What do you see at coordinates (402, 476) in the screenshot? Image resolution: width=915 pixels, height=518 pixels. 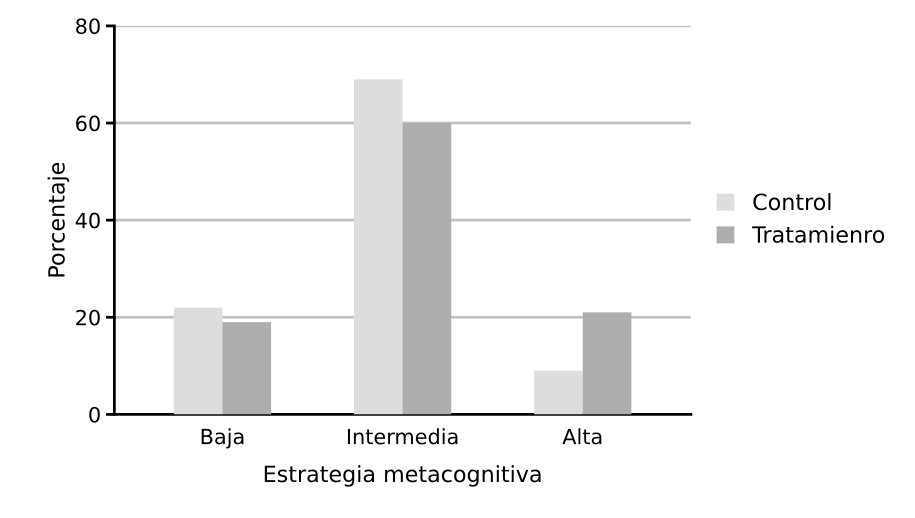 I see `x-axis-title: Estrategia metacognitiva` at bounding box center [402, 476].